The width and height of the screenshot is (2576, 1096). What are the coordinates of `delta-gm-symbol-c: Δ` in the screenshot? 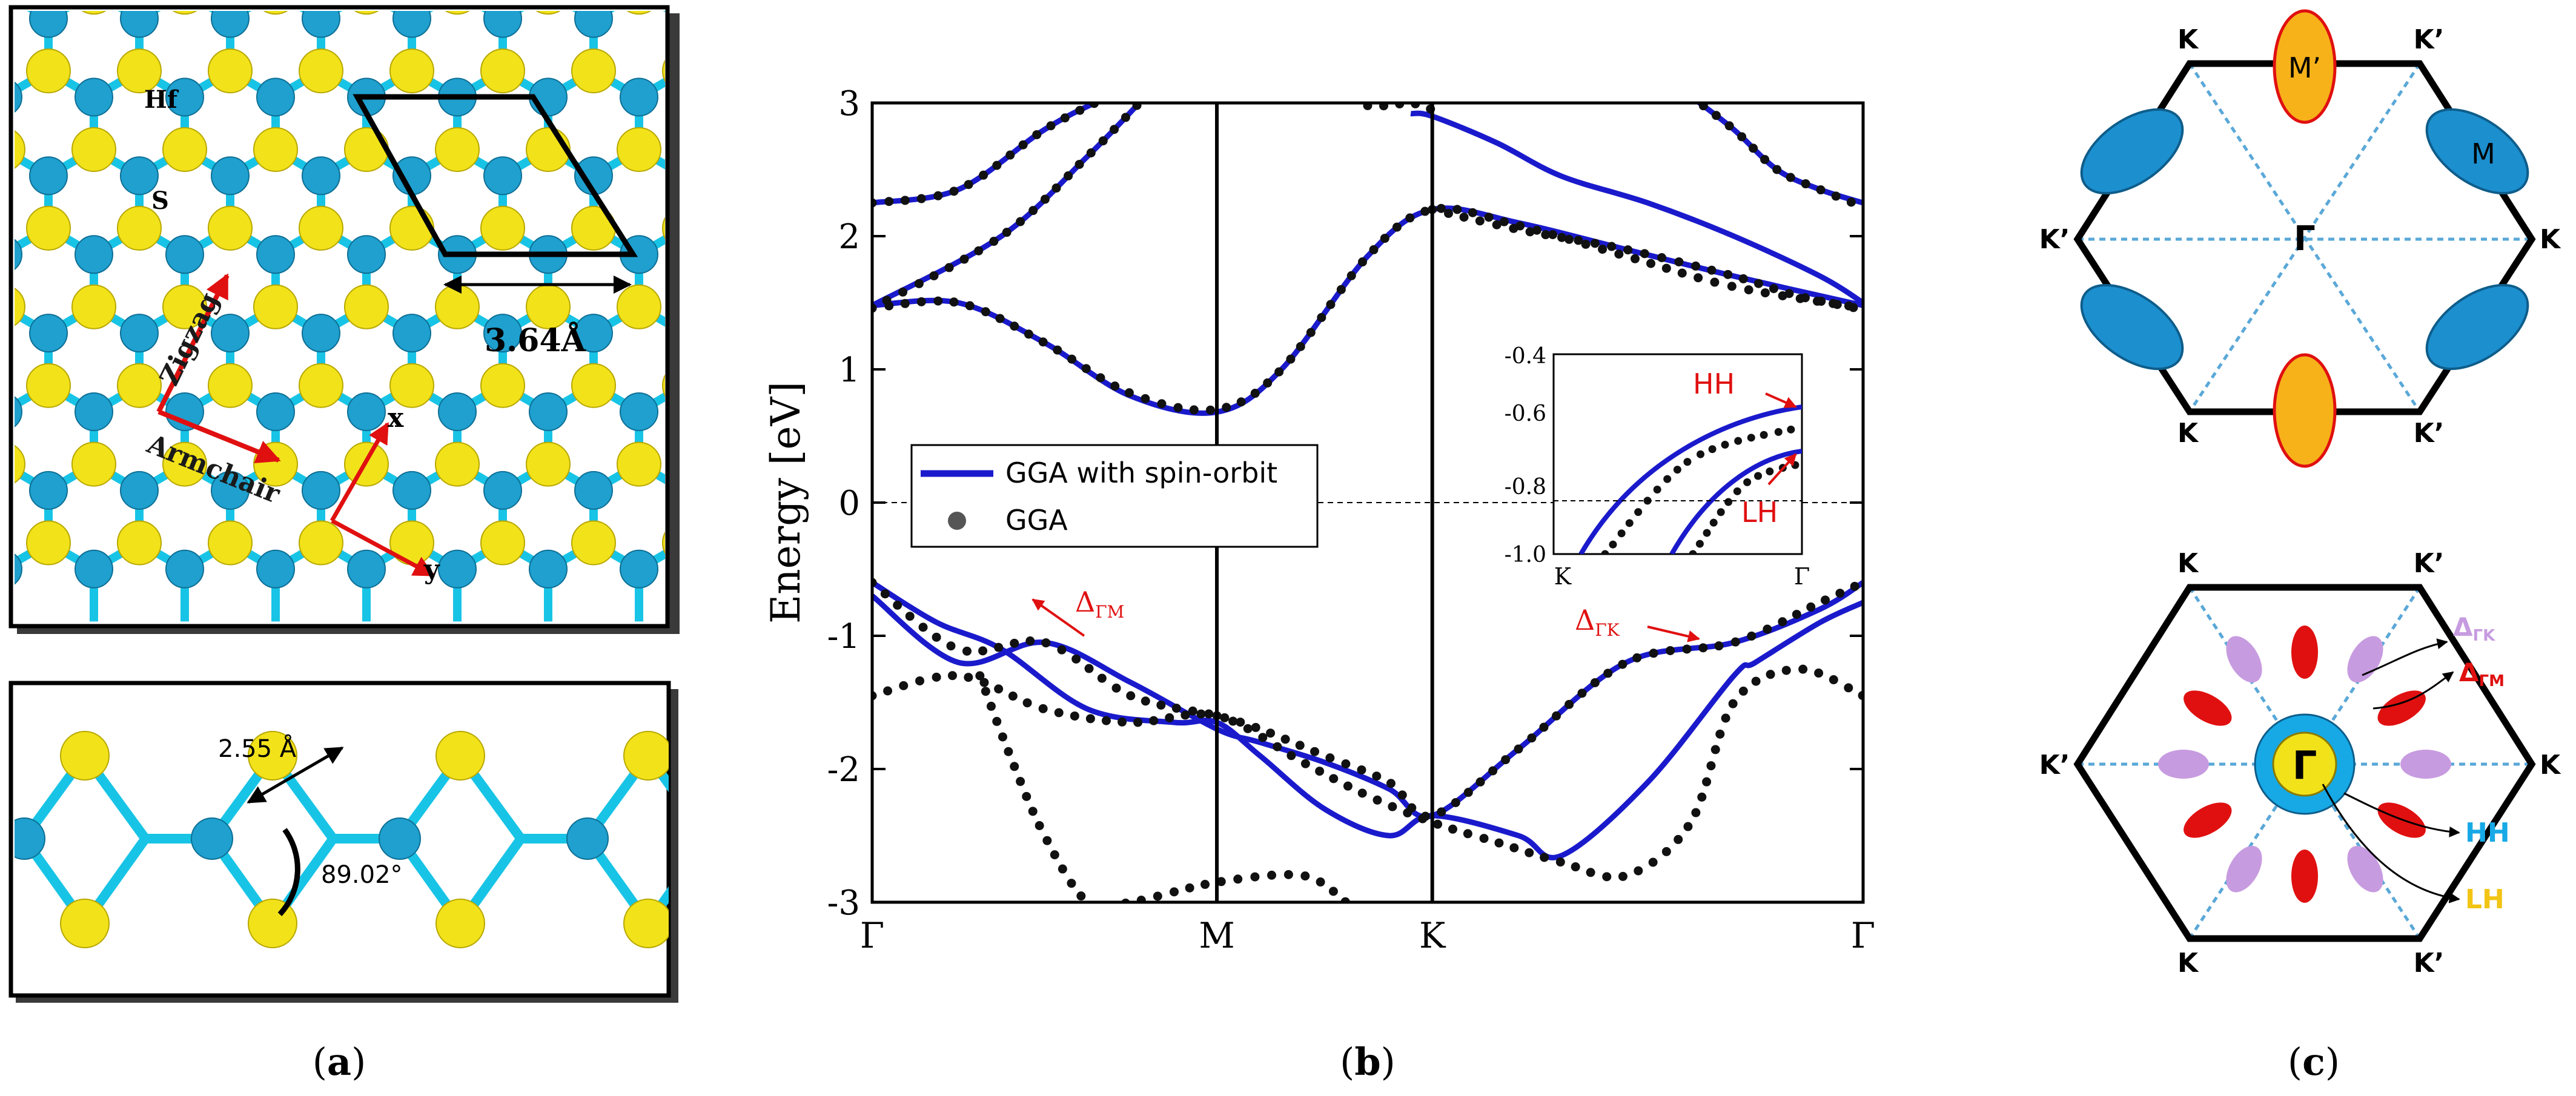 It's located at (2469, 672).